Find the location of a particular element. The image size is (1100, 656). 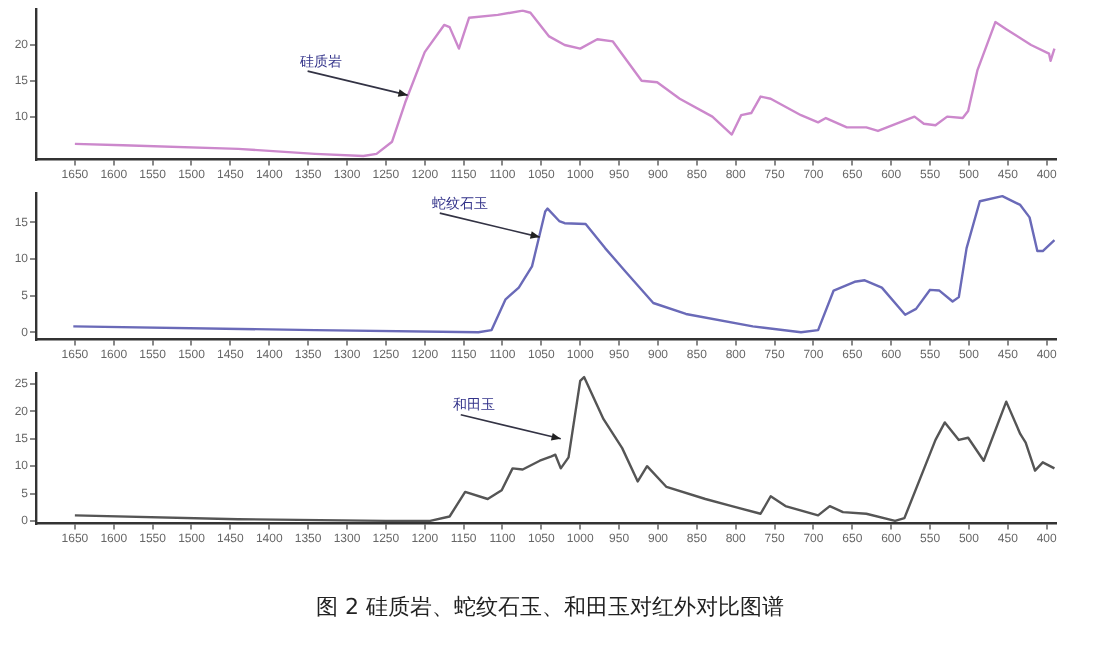

caption: 图 2 硅质岩、蛇纹石玉、和田玉对红外对比图谱 is located at coordinates (550, 607).